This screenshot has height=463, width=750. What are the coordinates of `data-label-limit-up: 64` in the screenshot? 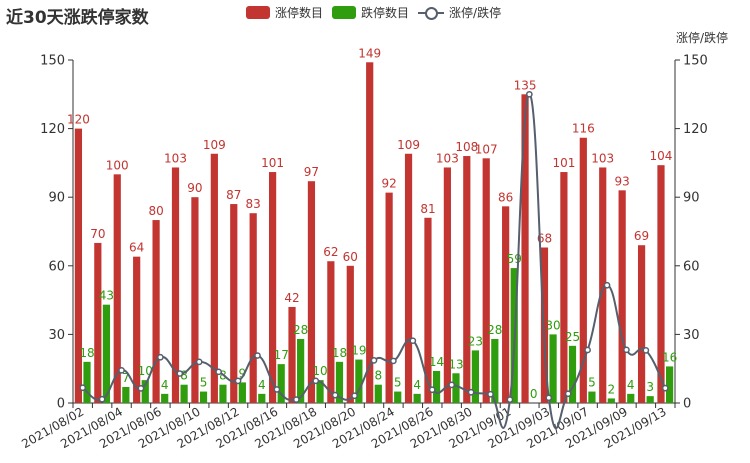 It's located at (136, 248).